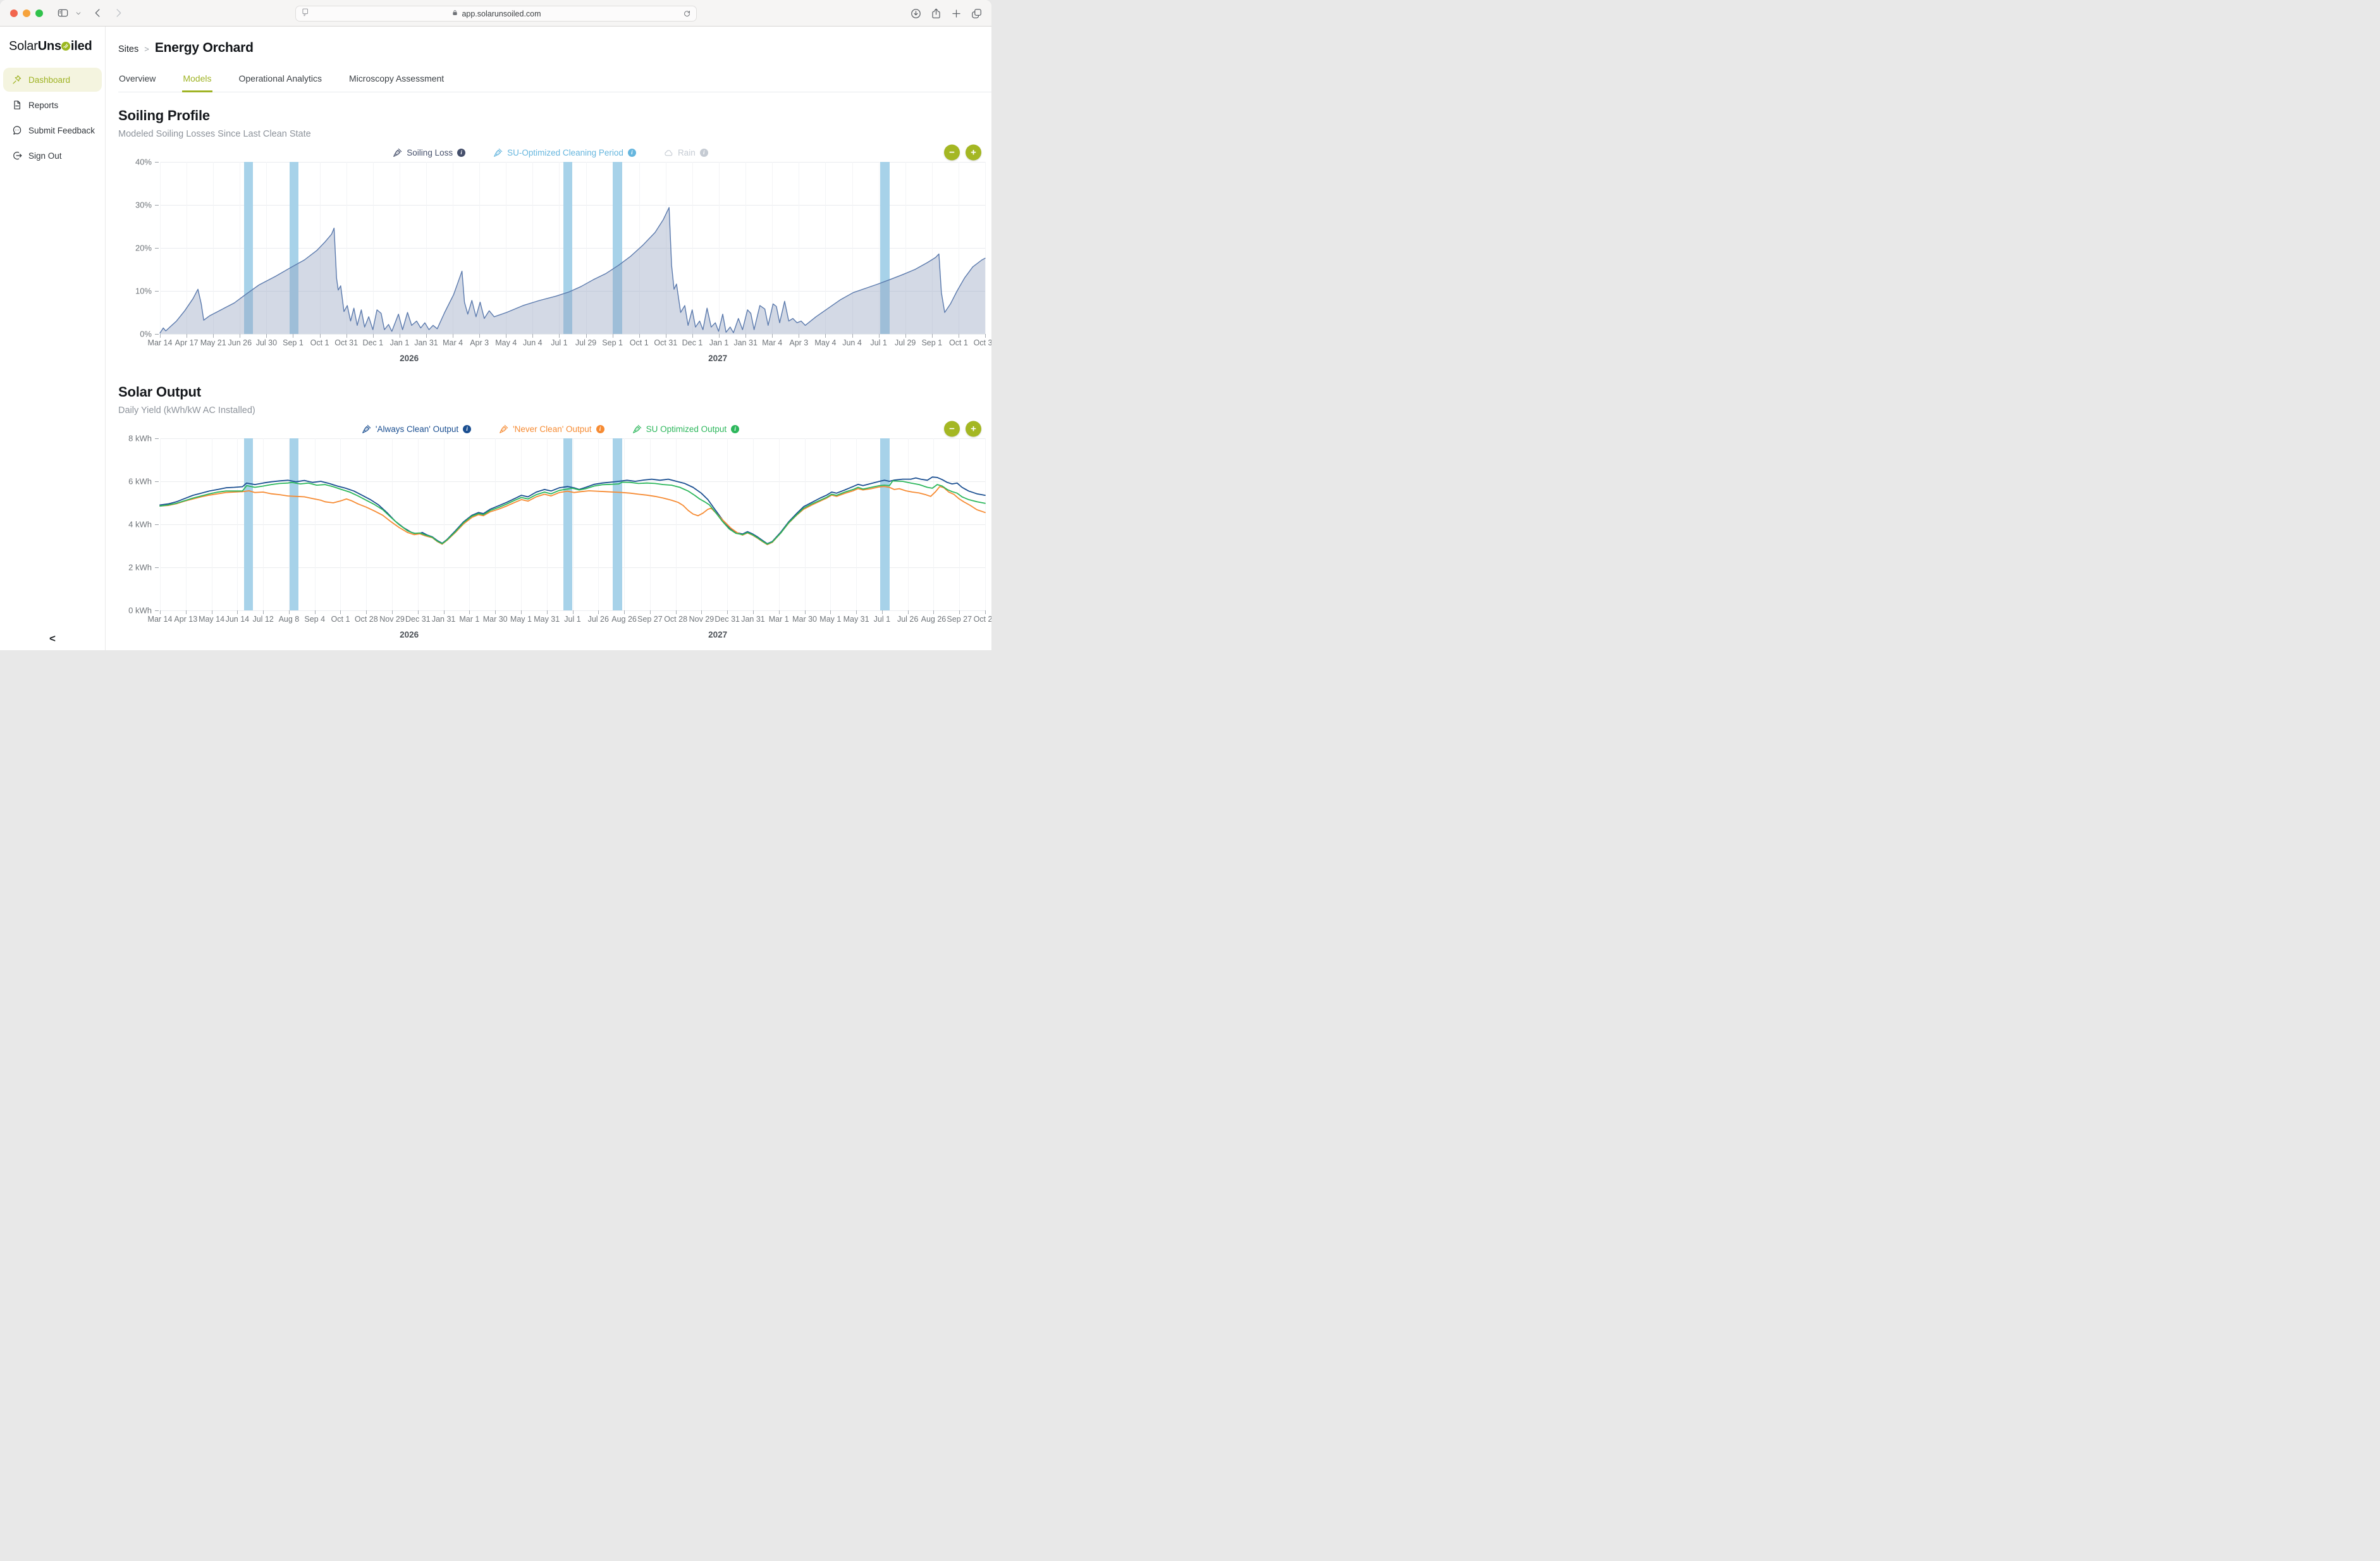 This screenshot has width=2380, height=1561. I want to click on cleaning-period-band, so click(294, 248).